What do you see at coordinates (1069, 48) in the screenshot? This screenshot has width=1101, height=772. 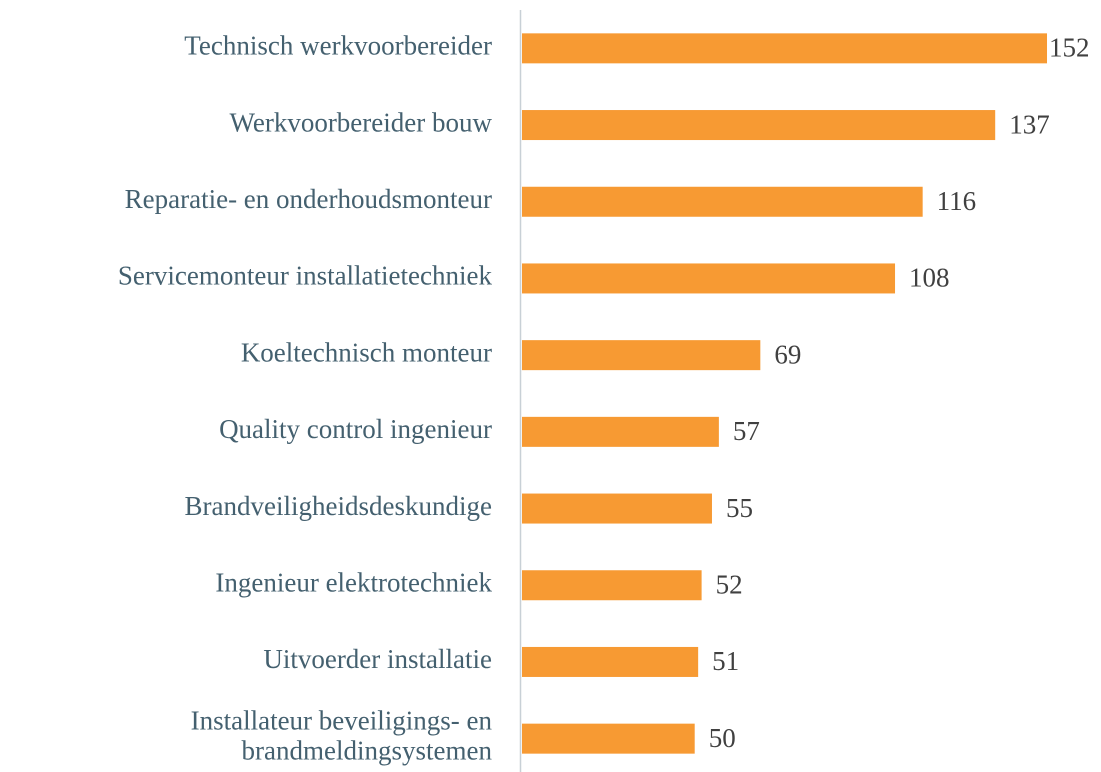 I see `value-label: 152` at bounding box center [1069, 48].